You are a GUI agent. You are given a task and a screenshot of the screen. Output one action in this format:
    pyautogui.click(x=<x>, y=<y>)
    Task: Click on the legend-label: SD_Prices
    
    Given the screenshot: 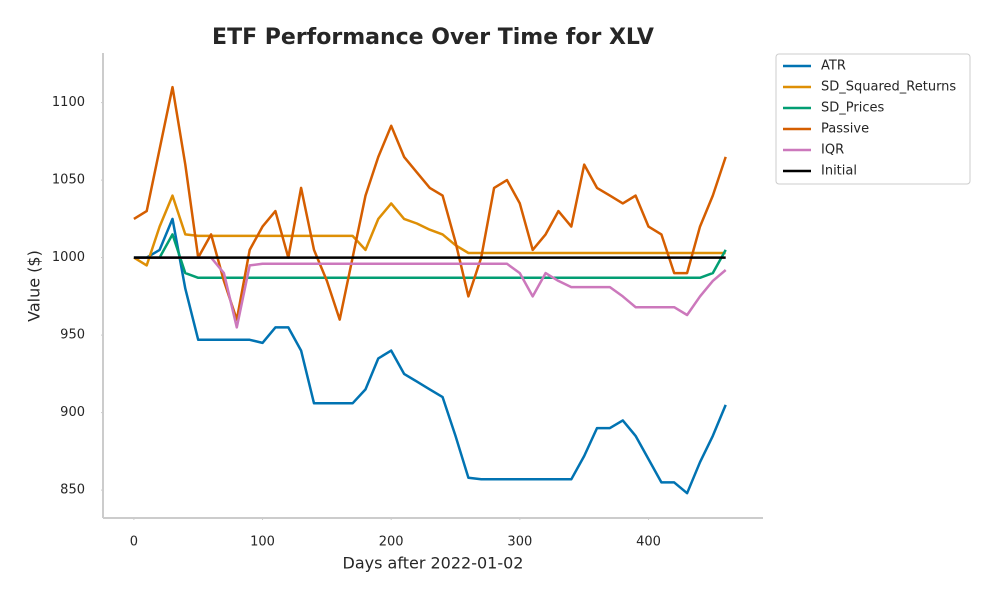 What is the action you would take?
    pyautogui.click(x=852, y=108)
    